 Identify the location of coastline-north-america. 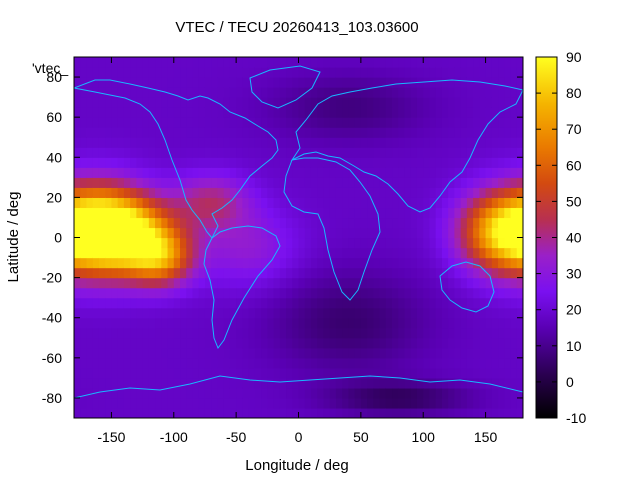
(176, 159).